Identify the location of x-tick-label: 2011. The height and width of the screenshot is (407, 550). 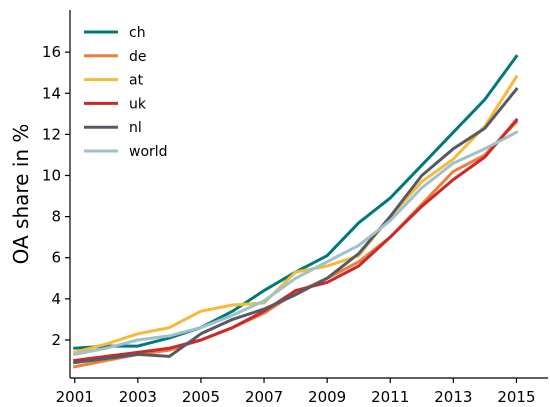
(390, 397).